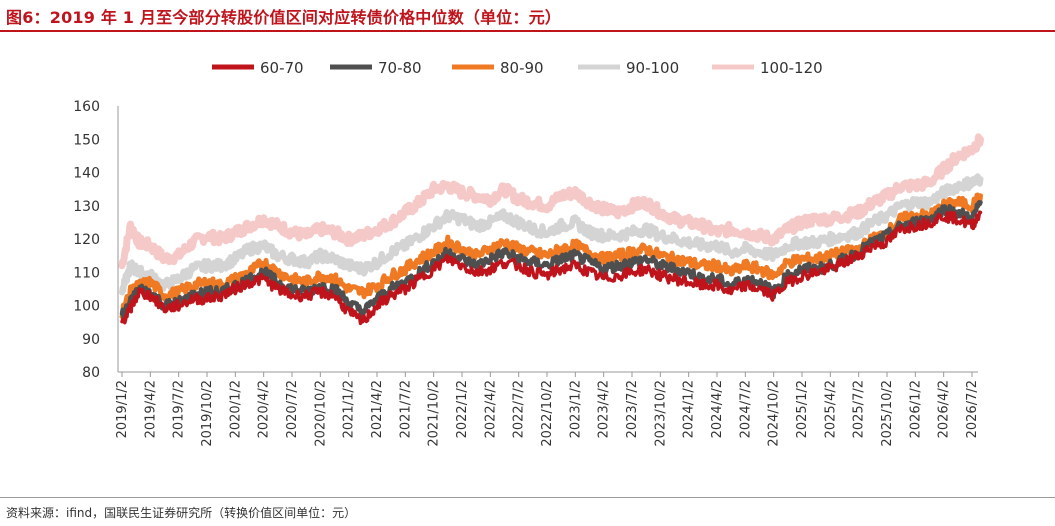 This screenshot has height=526, width=1055. Describe the element at coordinates (887, 413) in the screenshot. I see `x-tick-label: 2025/10/2` at that location.